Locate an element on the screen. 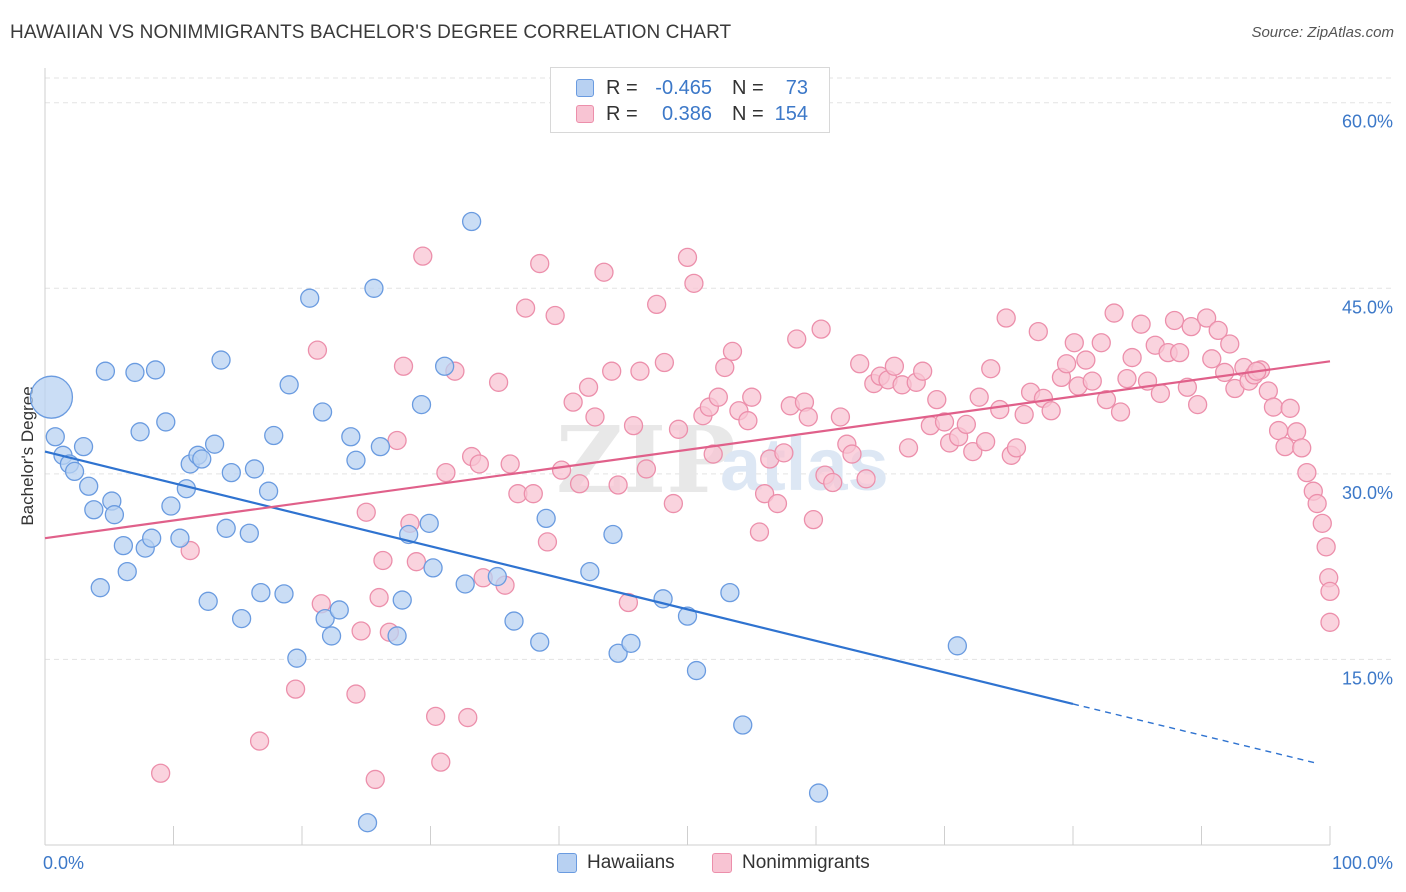 This screenshot has width=1406, height=892. bottom-legend-swatch-hawaiians is located at coordinates (567, 863).